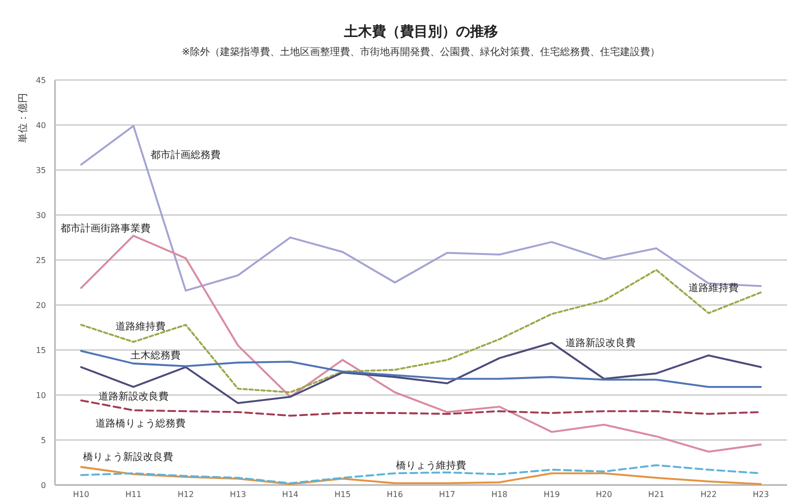  Describe the element at coordinates (447, 494) in the screenshot. I see `x-tick-label: H17` at that location.